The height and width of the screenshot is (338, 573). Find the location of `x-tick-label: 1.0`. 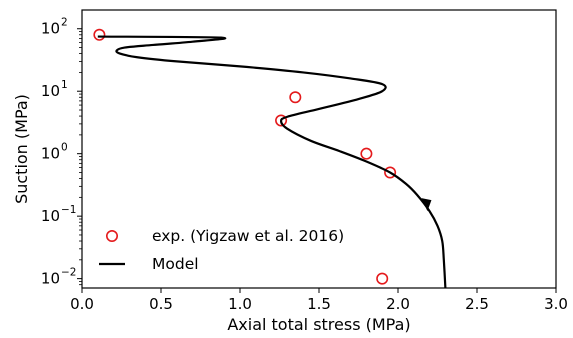

x-tick-label: 1.0 is located at coordinates (240, 304).